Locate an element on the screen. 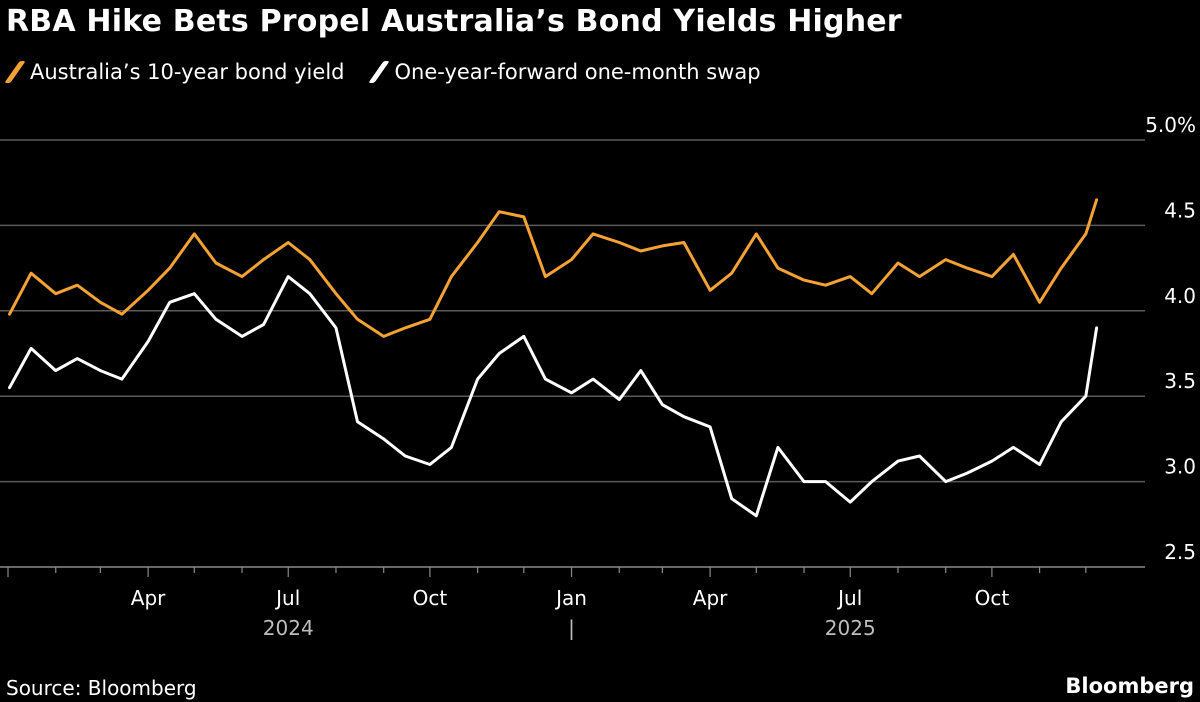  legend-item-bond-yield: Australia’s 10-year bond yield is located at coordinates (174, 72).